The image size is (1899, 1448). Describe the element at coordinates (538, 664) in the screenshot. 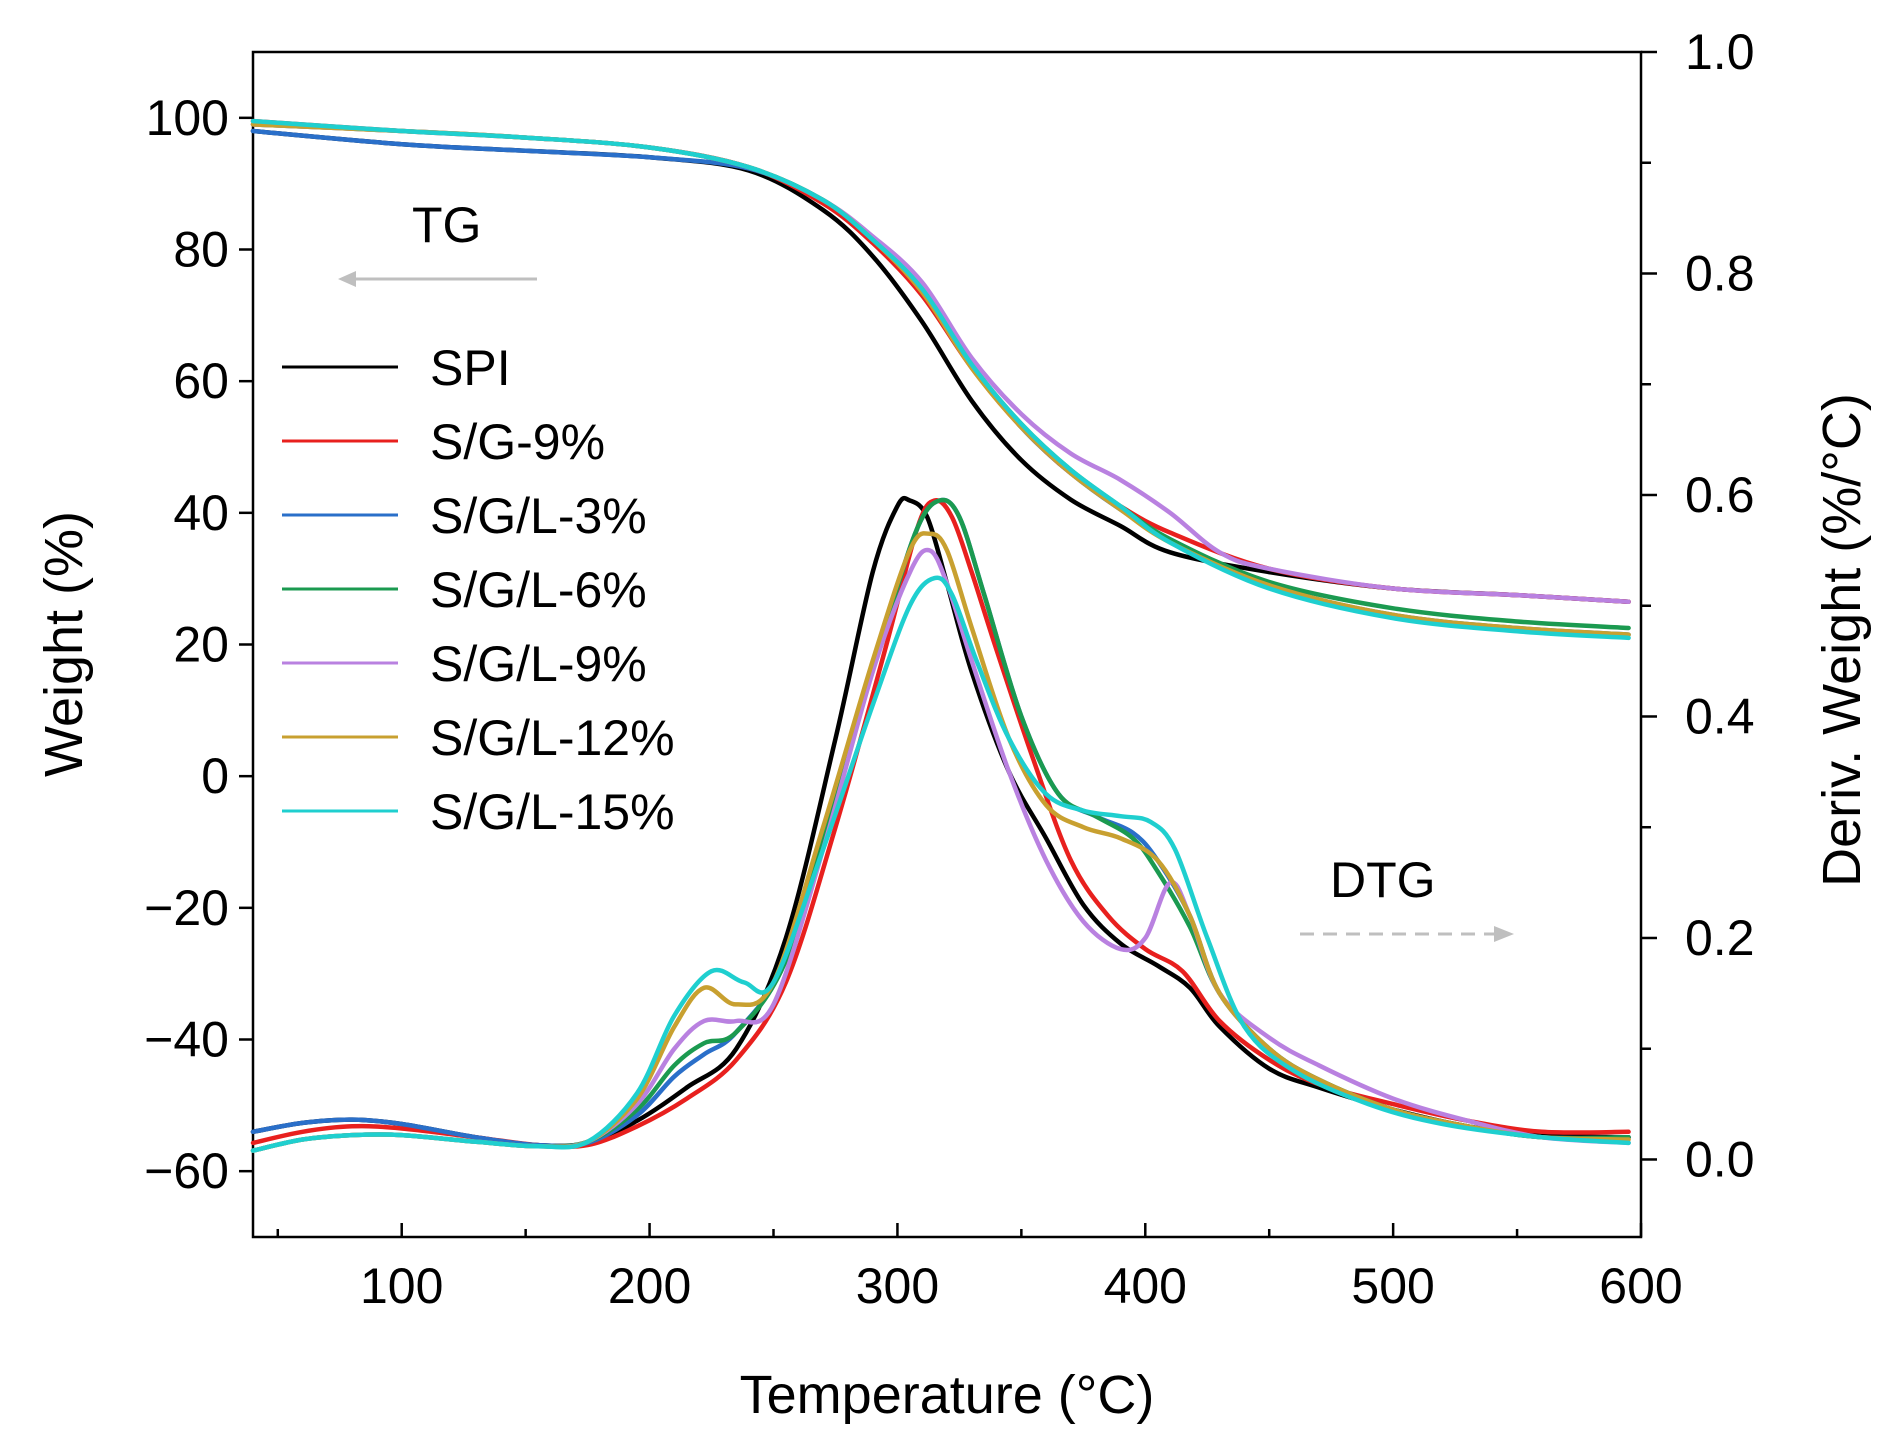

I see `legend-label-s-g-l-9: S/G/L-9%` at that location.